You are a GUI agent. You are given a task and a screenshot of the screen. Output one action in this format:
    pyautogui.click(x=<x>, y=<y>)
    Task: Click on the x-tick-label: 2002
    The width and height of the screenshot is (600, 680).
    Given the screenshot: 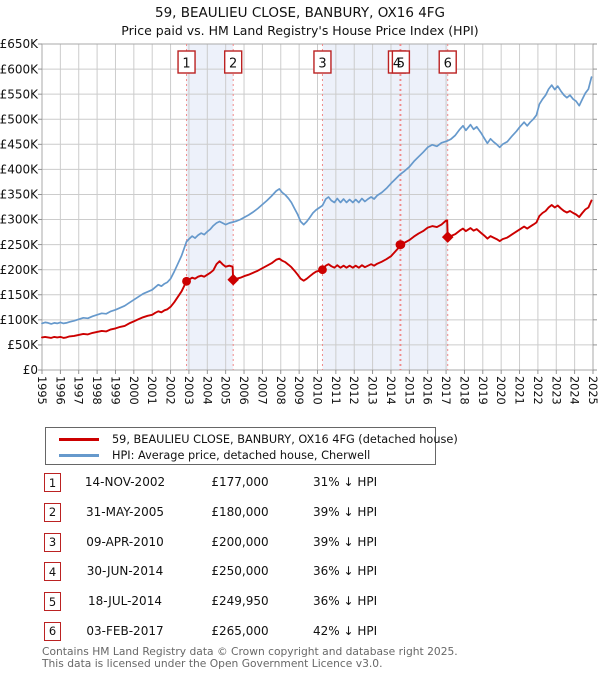 What is the action you would take?
    pyautogui.click(x=170, y=390)
    